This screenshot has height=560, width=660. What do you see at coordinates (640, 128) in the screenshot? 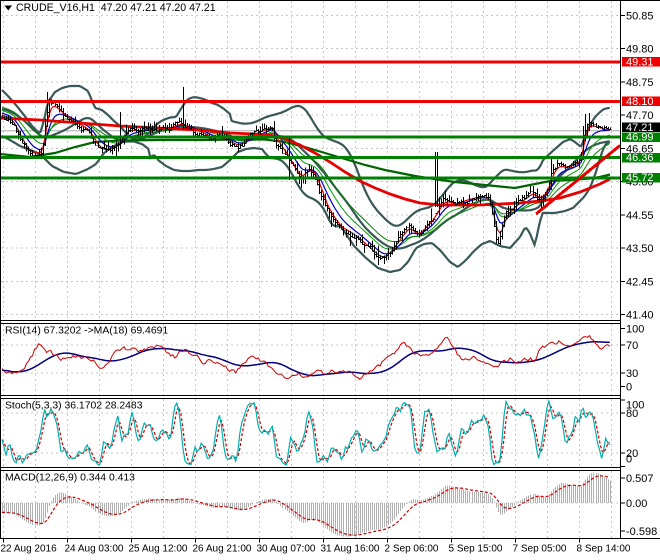
I see `svg-text: 47.21` at bounding box center [640, 128].